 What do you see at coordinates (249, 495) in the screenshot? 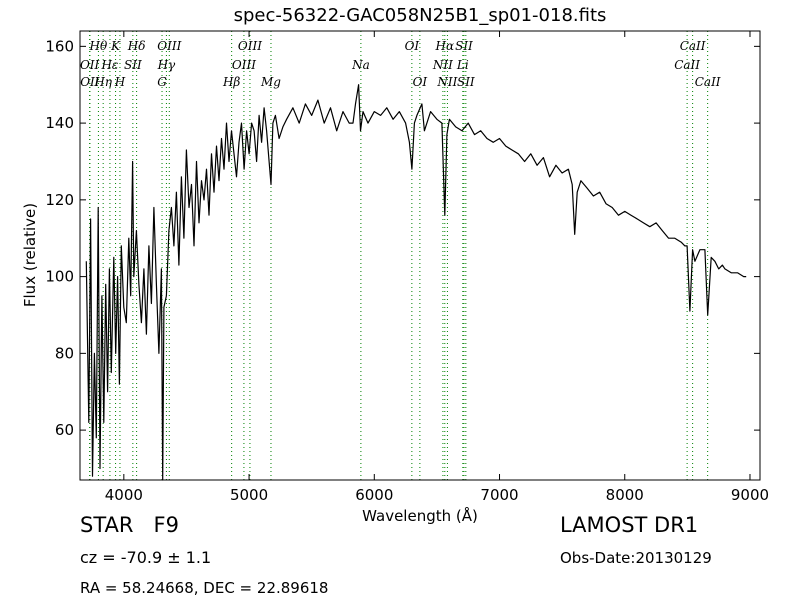
I see `x-tick-label-1: 5000` at bounding box center [249, 495].